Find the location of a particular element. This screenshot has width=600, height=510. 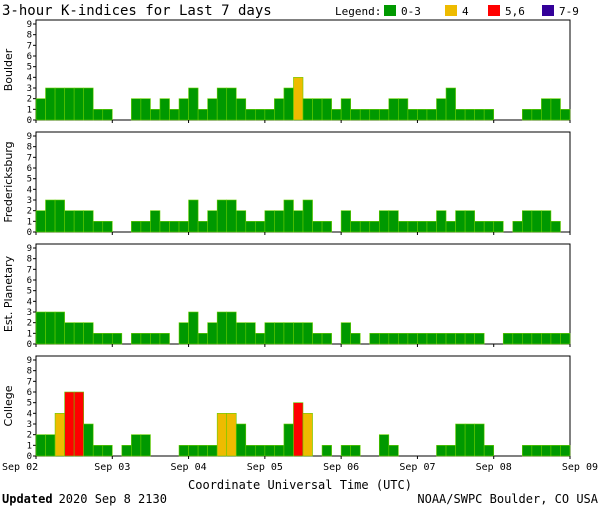

y-tick-label: 1 is located at coordinates (29, 110).